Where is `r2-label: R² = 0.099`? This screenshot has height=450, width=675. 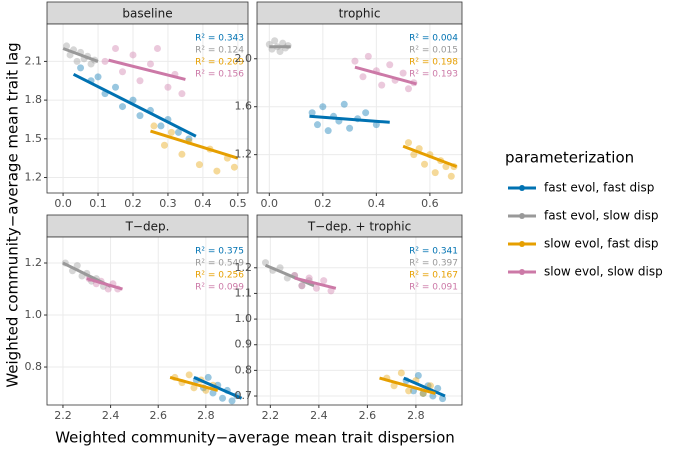 r2-label: R² = 0.099 is located at coordinates (219, 288).